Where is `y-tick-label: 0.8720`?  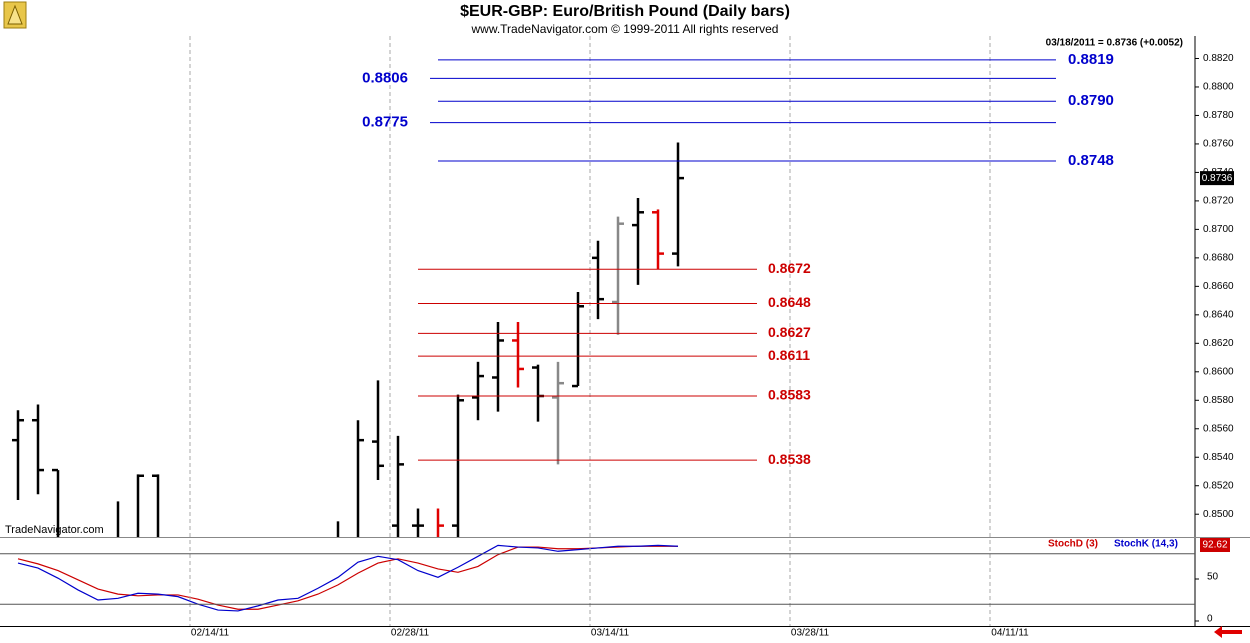
y-tick-label: 0.8720 is located at coordinates (1218, 201).